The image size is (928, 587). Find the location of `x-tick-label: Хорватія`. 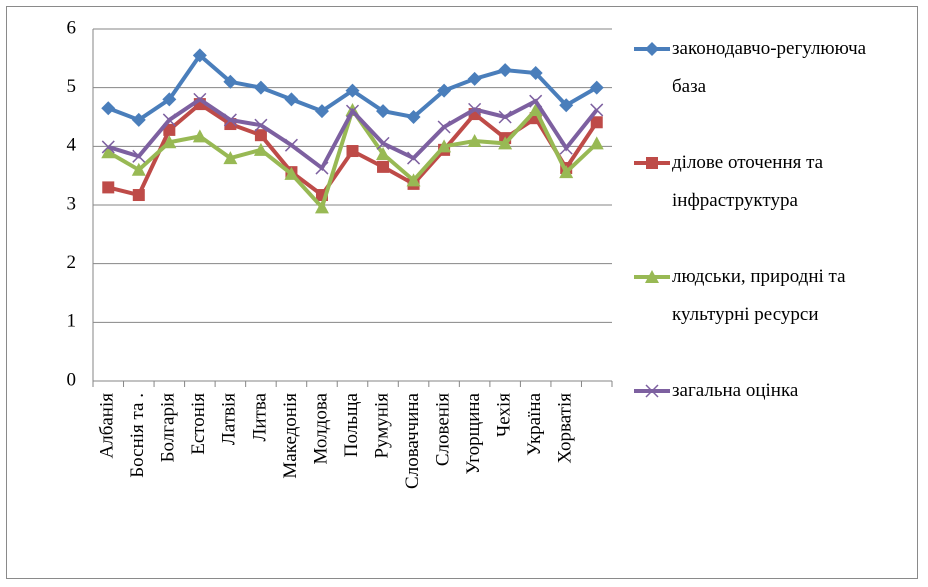

x-tick-label: Хорватія is located at coordinates (565, 428).